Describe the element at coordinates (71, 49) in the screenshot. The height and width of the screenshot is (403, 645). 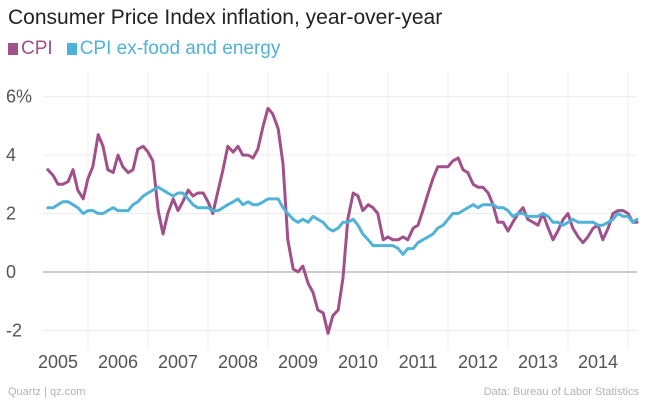
I see `legend-swatch-core-cpi` at that location.